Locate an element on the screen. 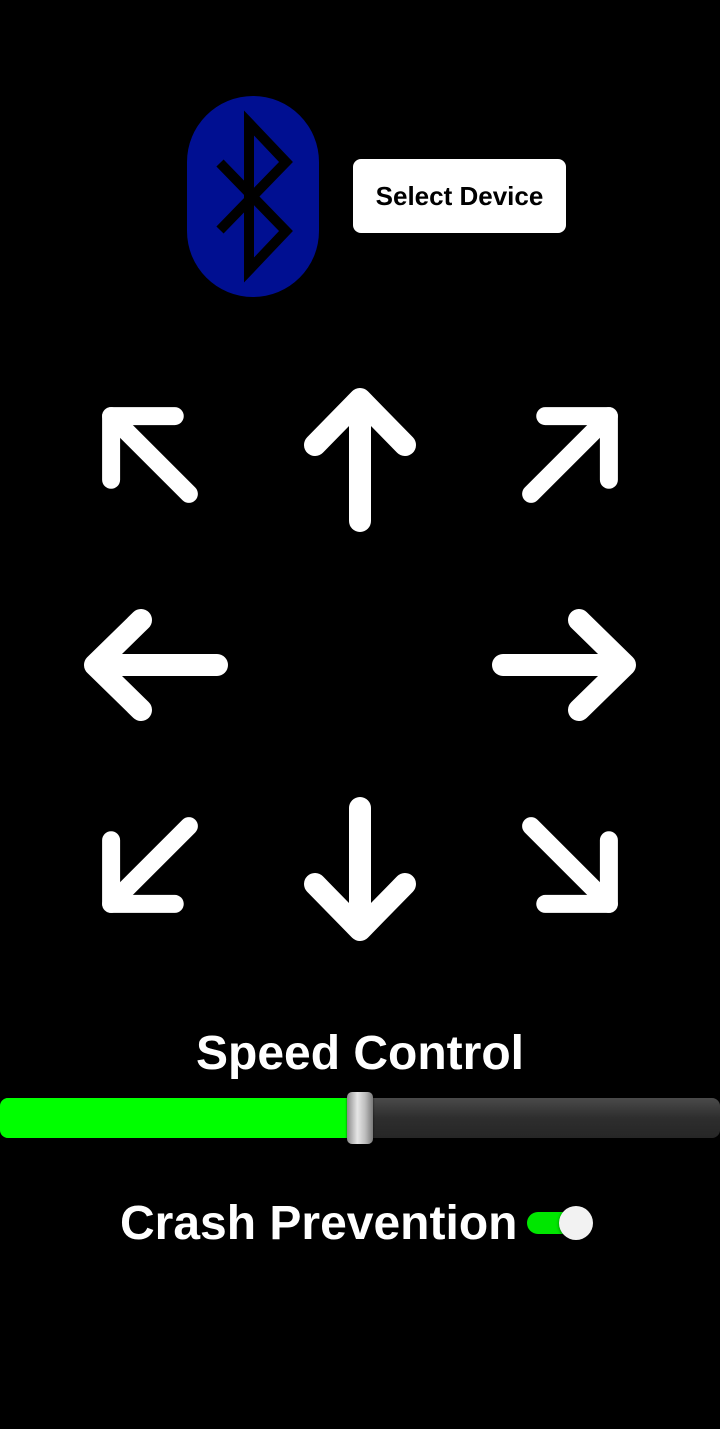 This screenshot has height=1429, width=720. bluetooth-icon is located at coordinates (253, 196).